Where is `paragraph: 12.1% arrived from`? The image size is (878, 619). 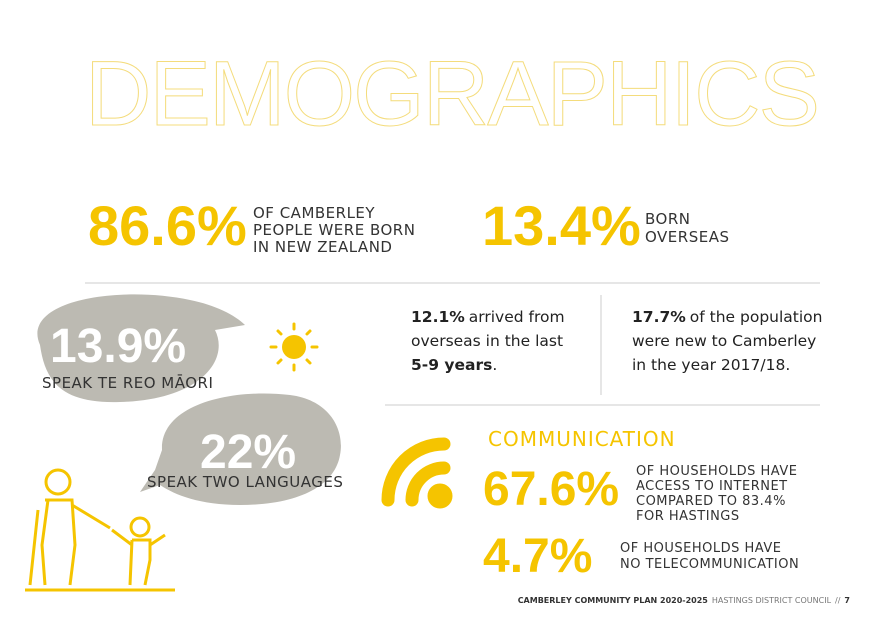
paragraph: 12.1% arrived from is located at coordinates (488, 317).